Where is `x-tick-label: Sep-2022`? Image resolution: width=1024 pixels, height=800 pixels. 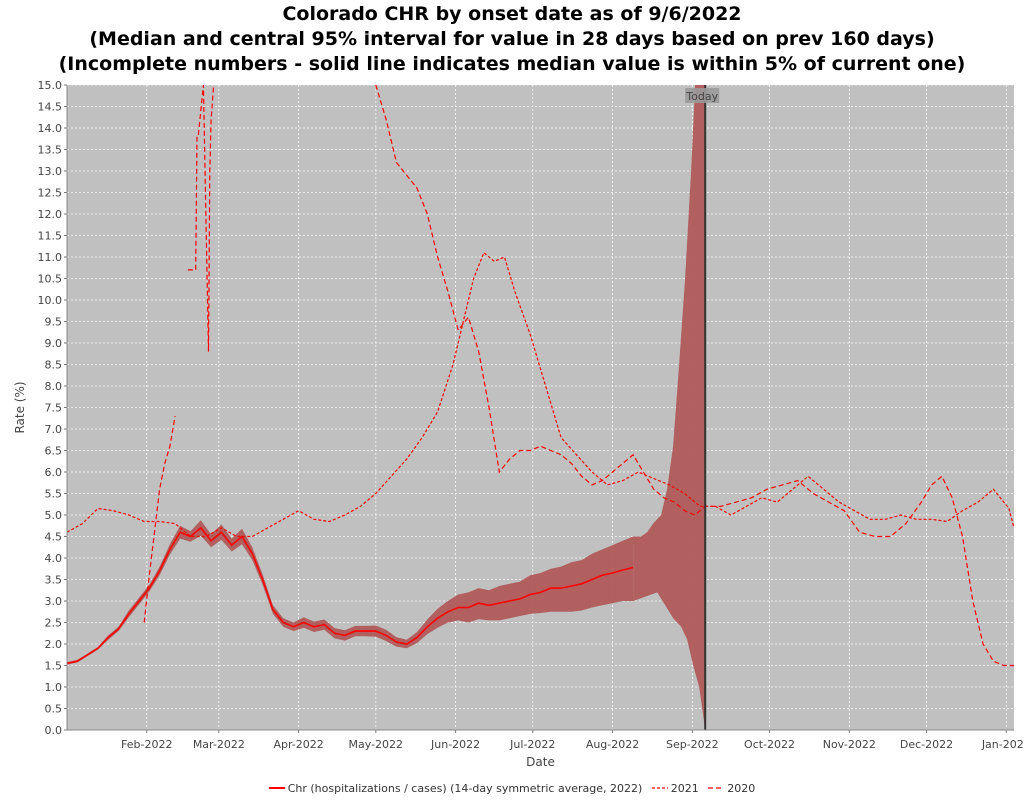
x-tick-label: Sep-2022 is located at coordinates (692, 744).